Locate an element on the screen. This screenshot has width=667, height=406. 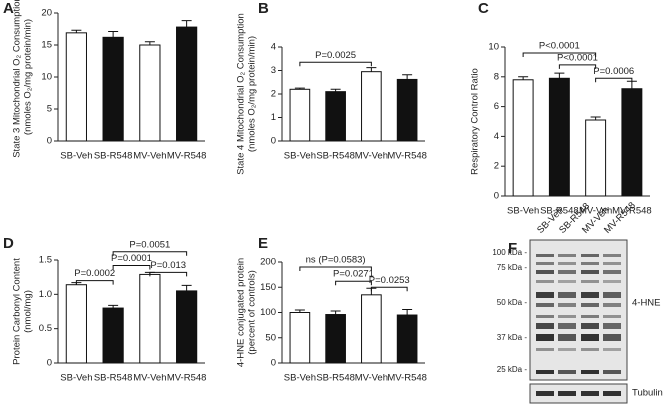
y-axis-label: (nmol/mg) is located at coordinates (28, 311).